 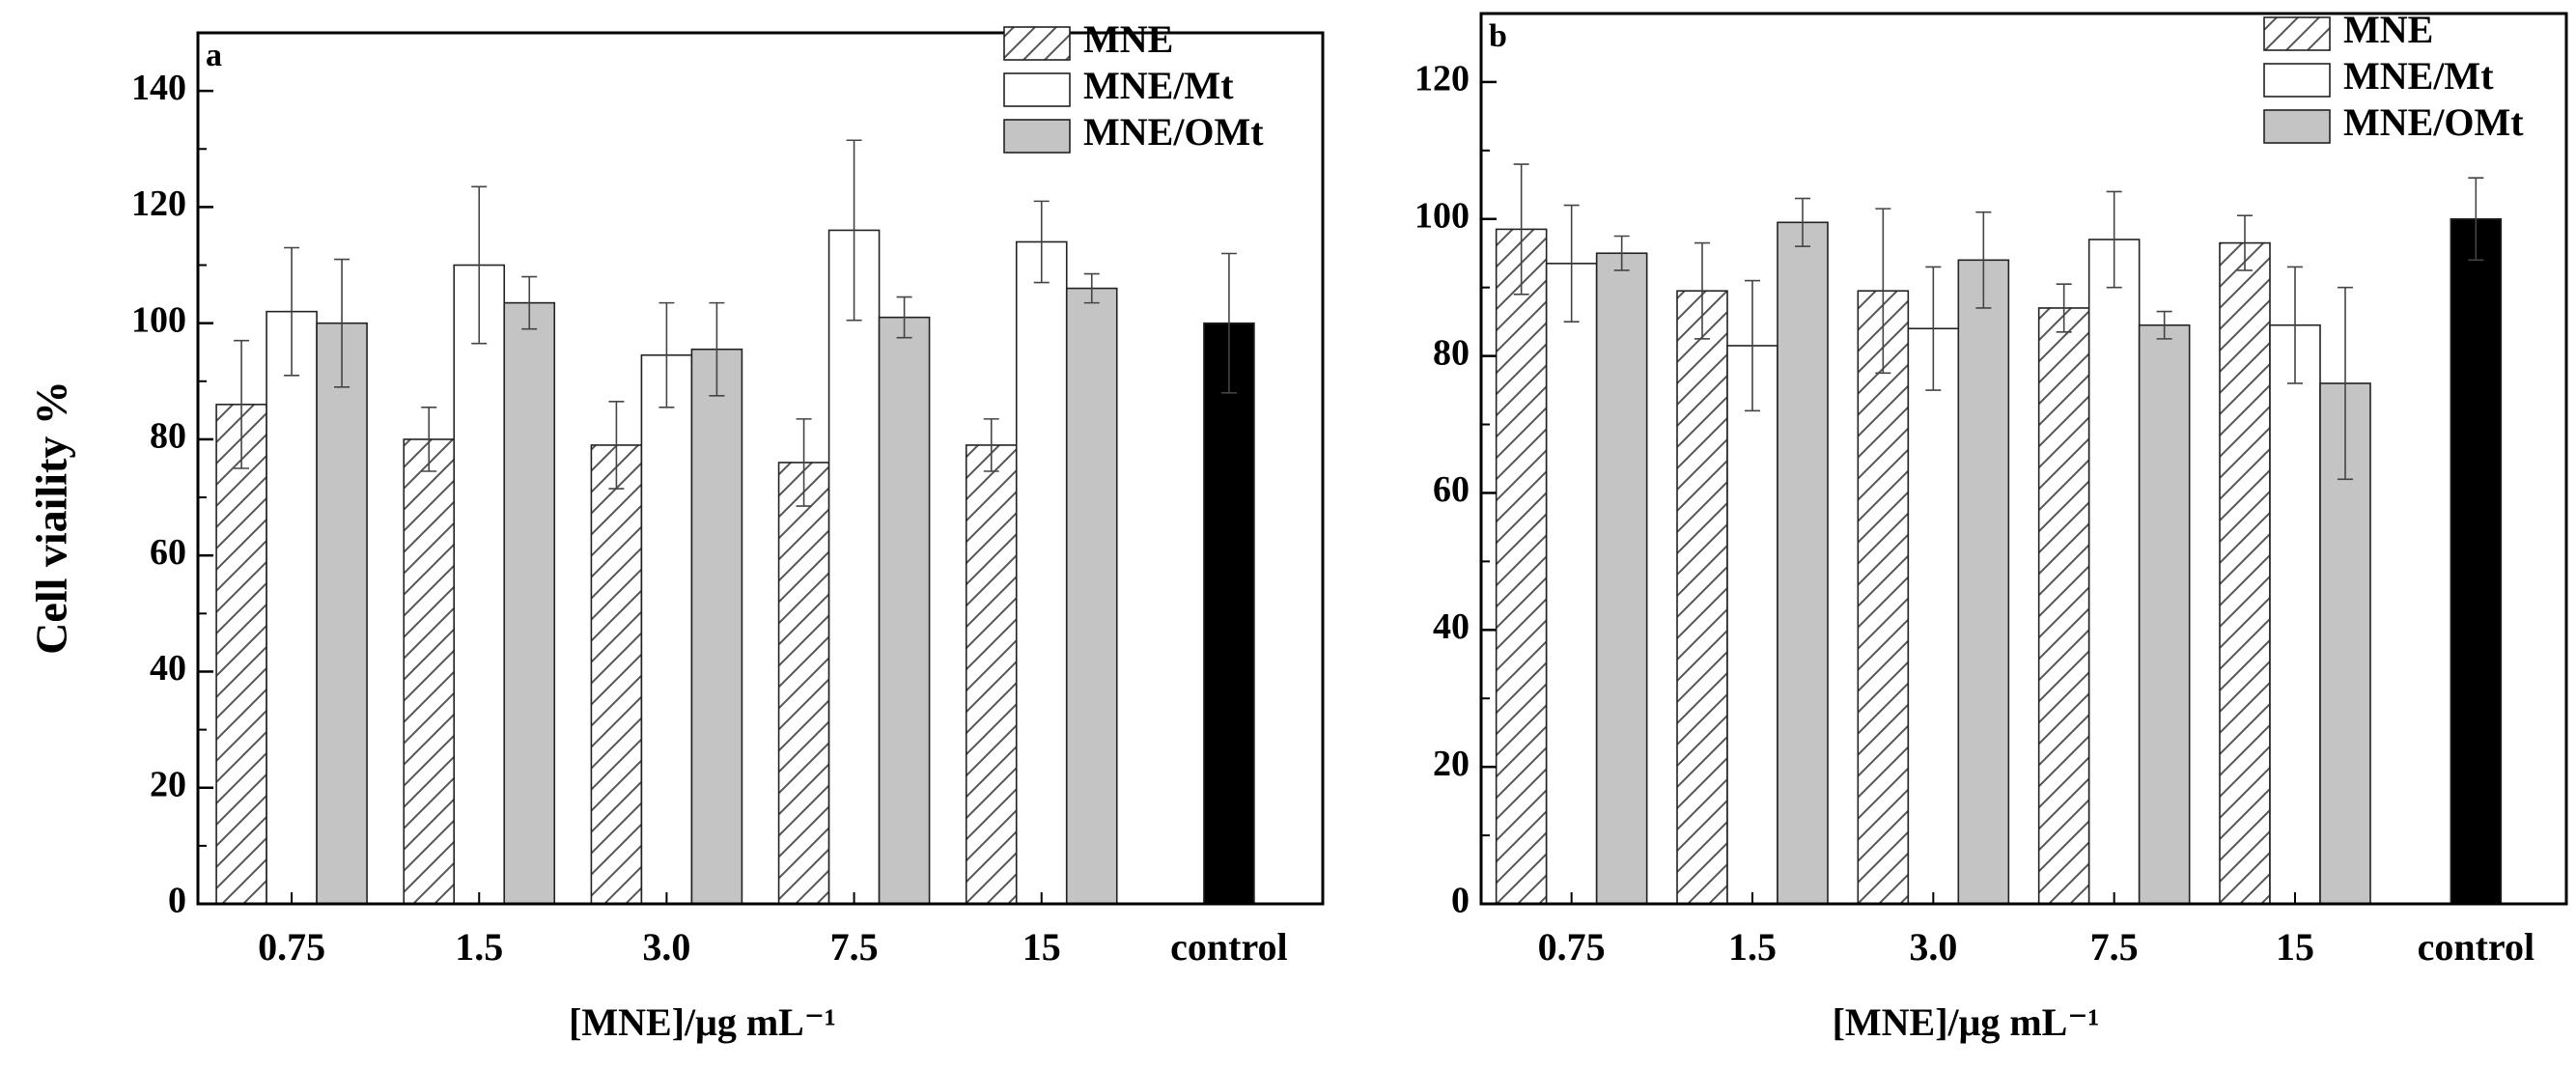 I want to click on x-tick-label: 7.5, so click(x=2115, y=947).